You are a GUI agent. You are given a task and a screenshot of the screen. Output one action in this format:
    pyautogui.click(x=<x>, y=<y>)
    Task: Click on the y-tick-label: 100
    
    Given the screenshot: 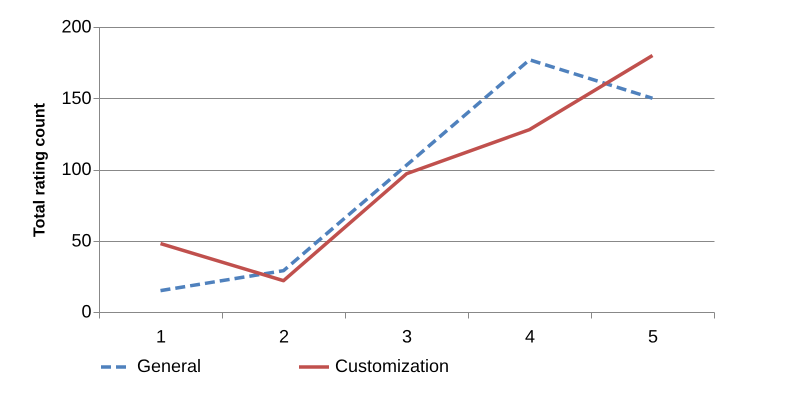 What is the action you would take?
    pyautogui.click(x=76, y=169)
    